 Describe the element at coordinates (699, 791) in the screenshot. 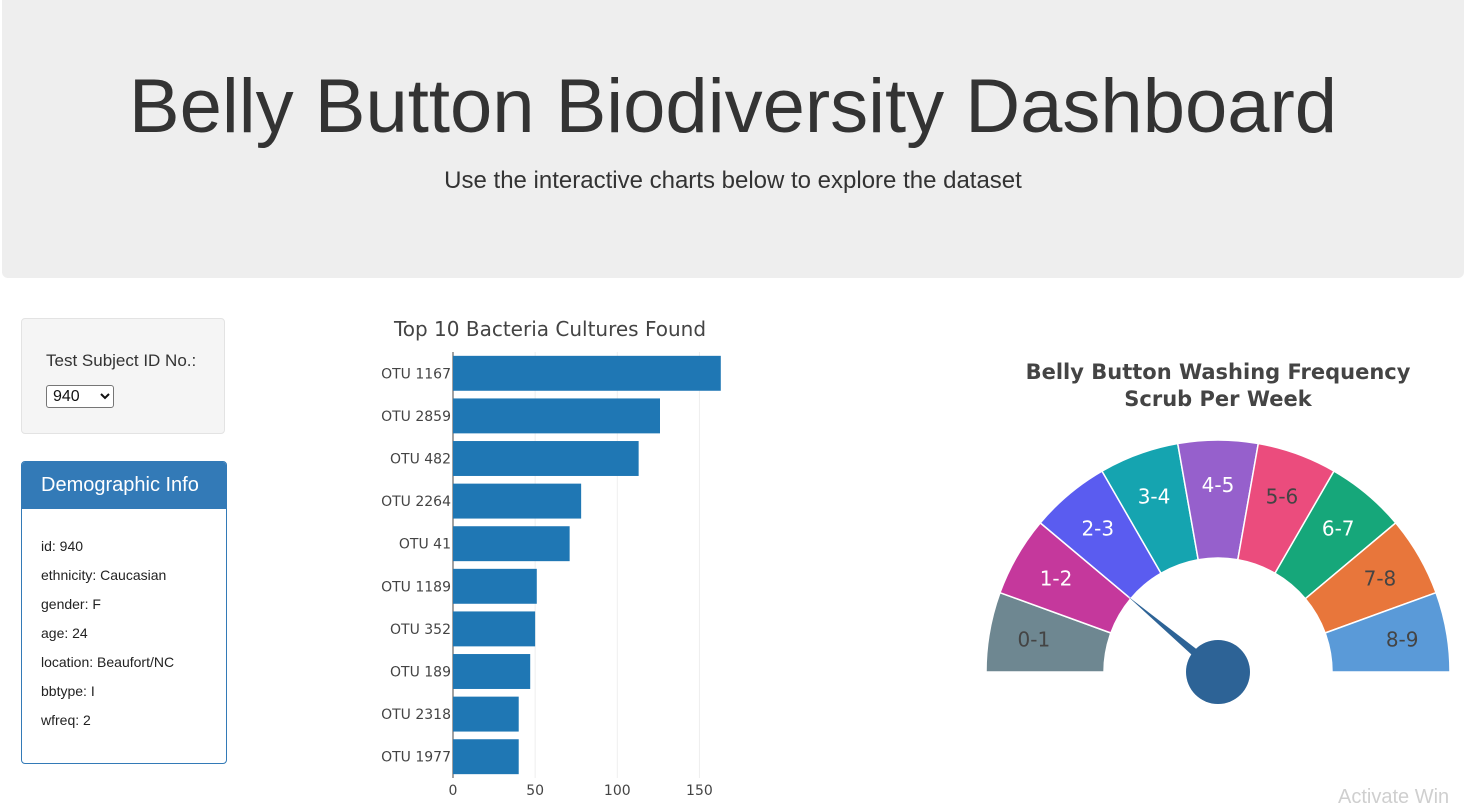

I see `bar-chart-x-tick-label: 150` at that location.